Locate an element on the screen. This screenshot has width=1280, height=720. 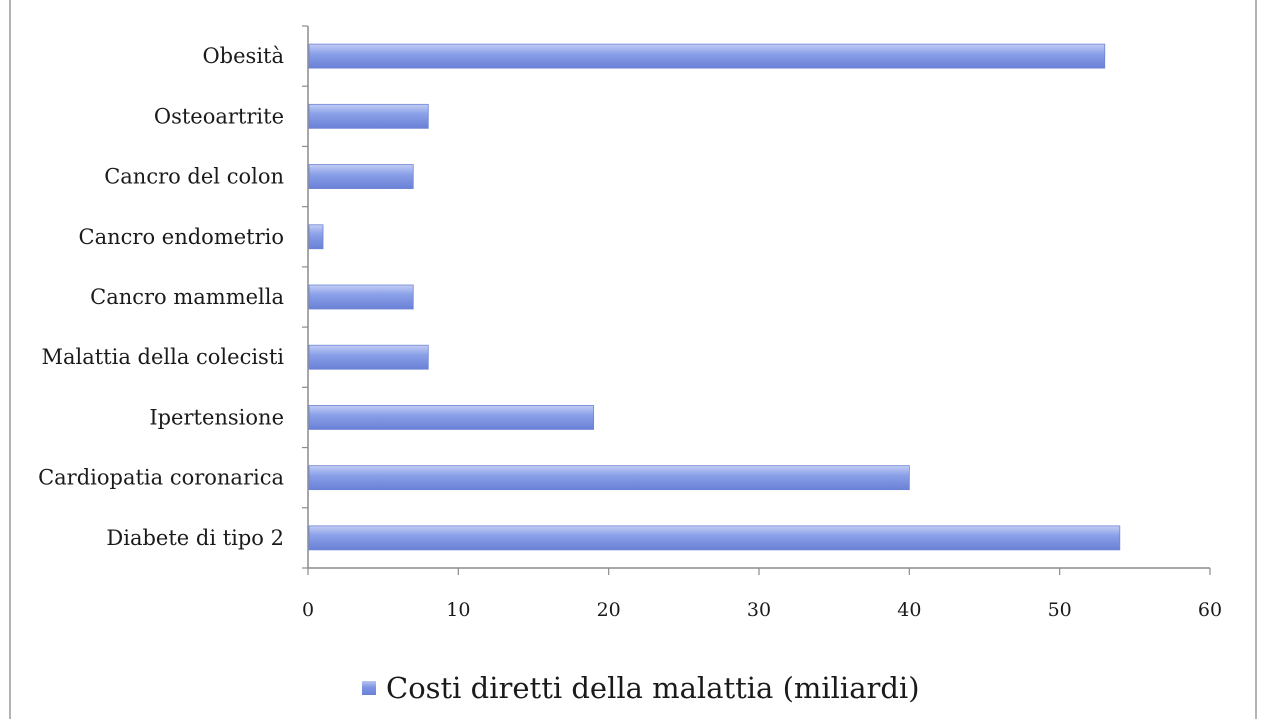
x-tick-label: 60 is located at coordinates (1210, 610).